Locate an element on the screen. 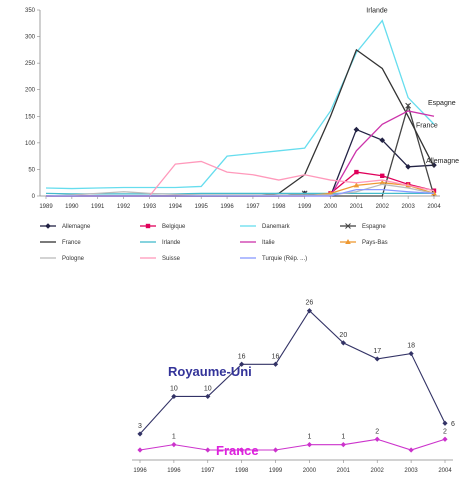 The width and height of the screenshot is (464, 490). x-tick-label: 1995 is located at coordinates (202, 207).